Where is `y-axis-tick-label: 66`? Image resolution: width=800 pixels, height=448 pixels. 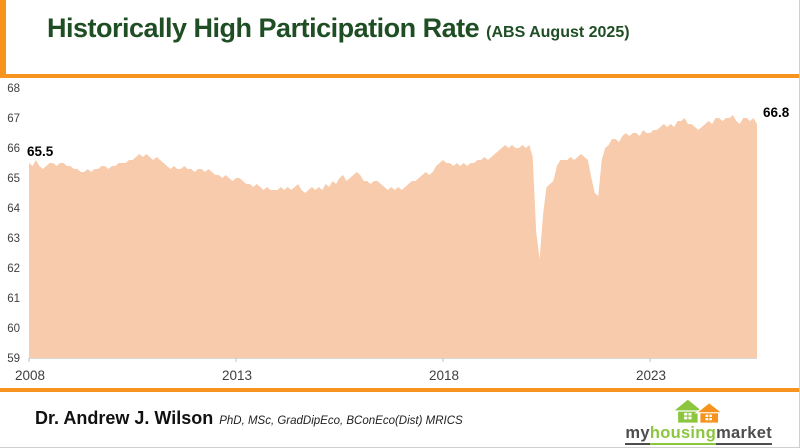 y-axis-tick-label: 66 is located at coordinates (13, 149).